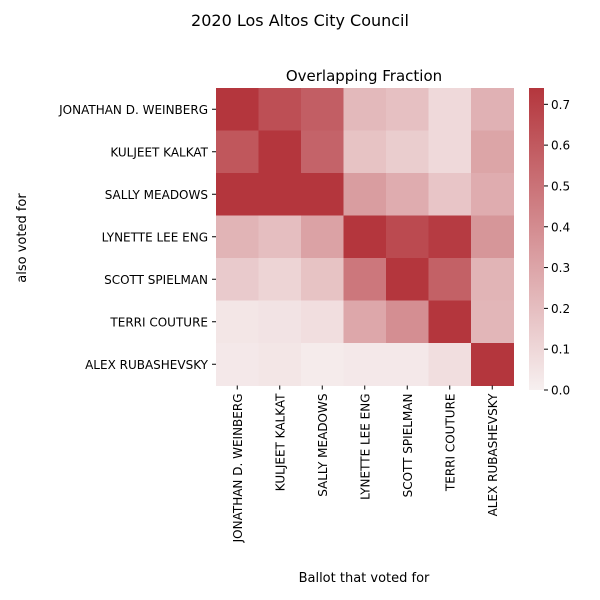  Describe the element at coordinates (155, 237) in the screenshot. I see `y-tick-label: LYNETTE LEE ENG` at that location.